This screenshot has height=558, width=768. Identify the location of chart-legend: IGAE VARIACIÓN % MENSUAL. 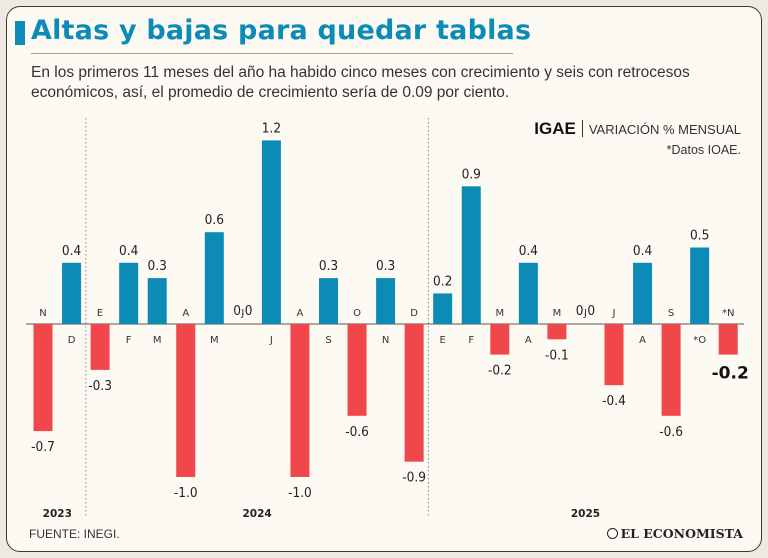
(637, 129).